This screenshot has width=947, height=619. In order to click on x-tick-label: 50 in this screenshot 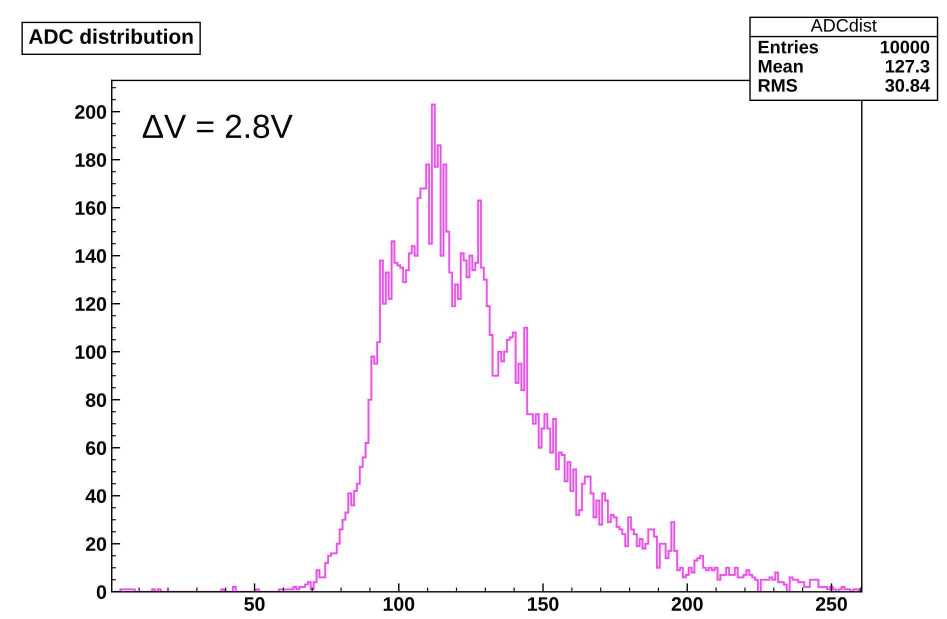, I will do `click(254, 604)`.